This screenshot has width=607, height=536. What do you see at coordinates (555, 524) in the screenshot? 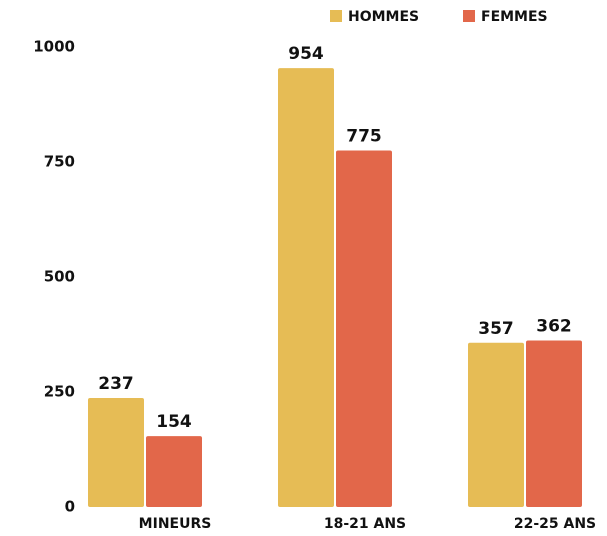
I see `x-tick-label: 22-25 ANS` at bounding box center [555, 524].